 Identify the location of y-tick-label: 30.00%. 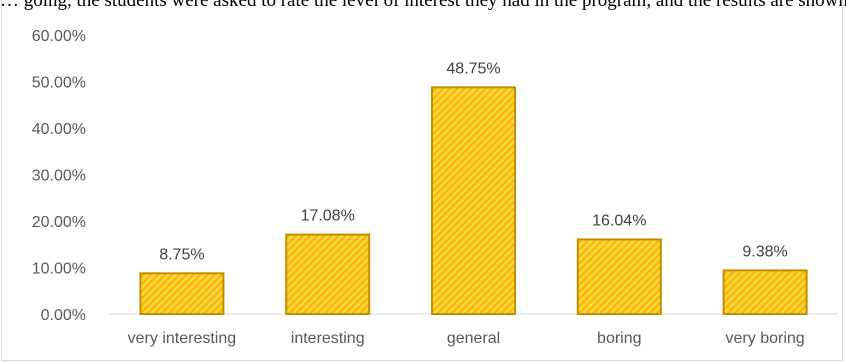
(59, 176).